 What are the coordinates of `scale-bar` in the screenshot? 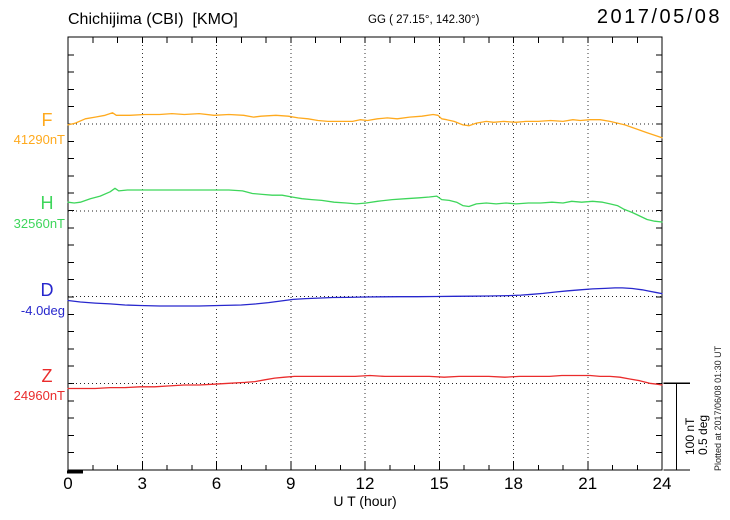 It's located at (676, 426).